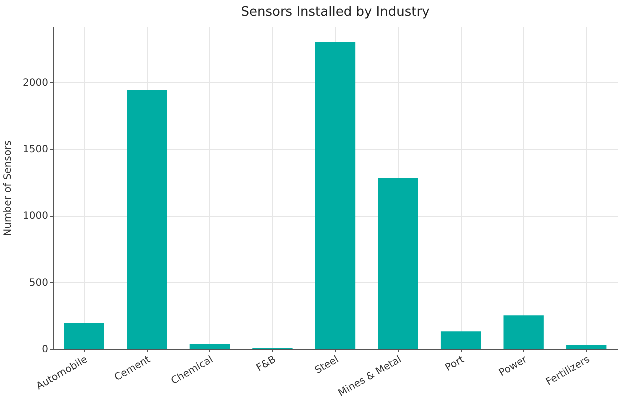 The height and width of the screenshot is (417, 635). Describe the element at coordinates (35, 83) in the screenshot. I see `y-tick-label: 2000` at that location.